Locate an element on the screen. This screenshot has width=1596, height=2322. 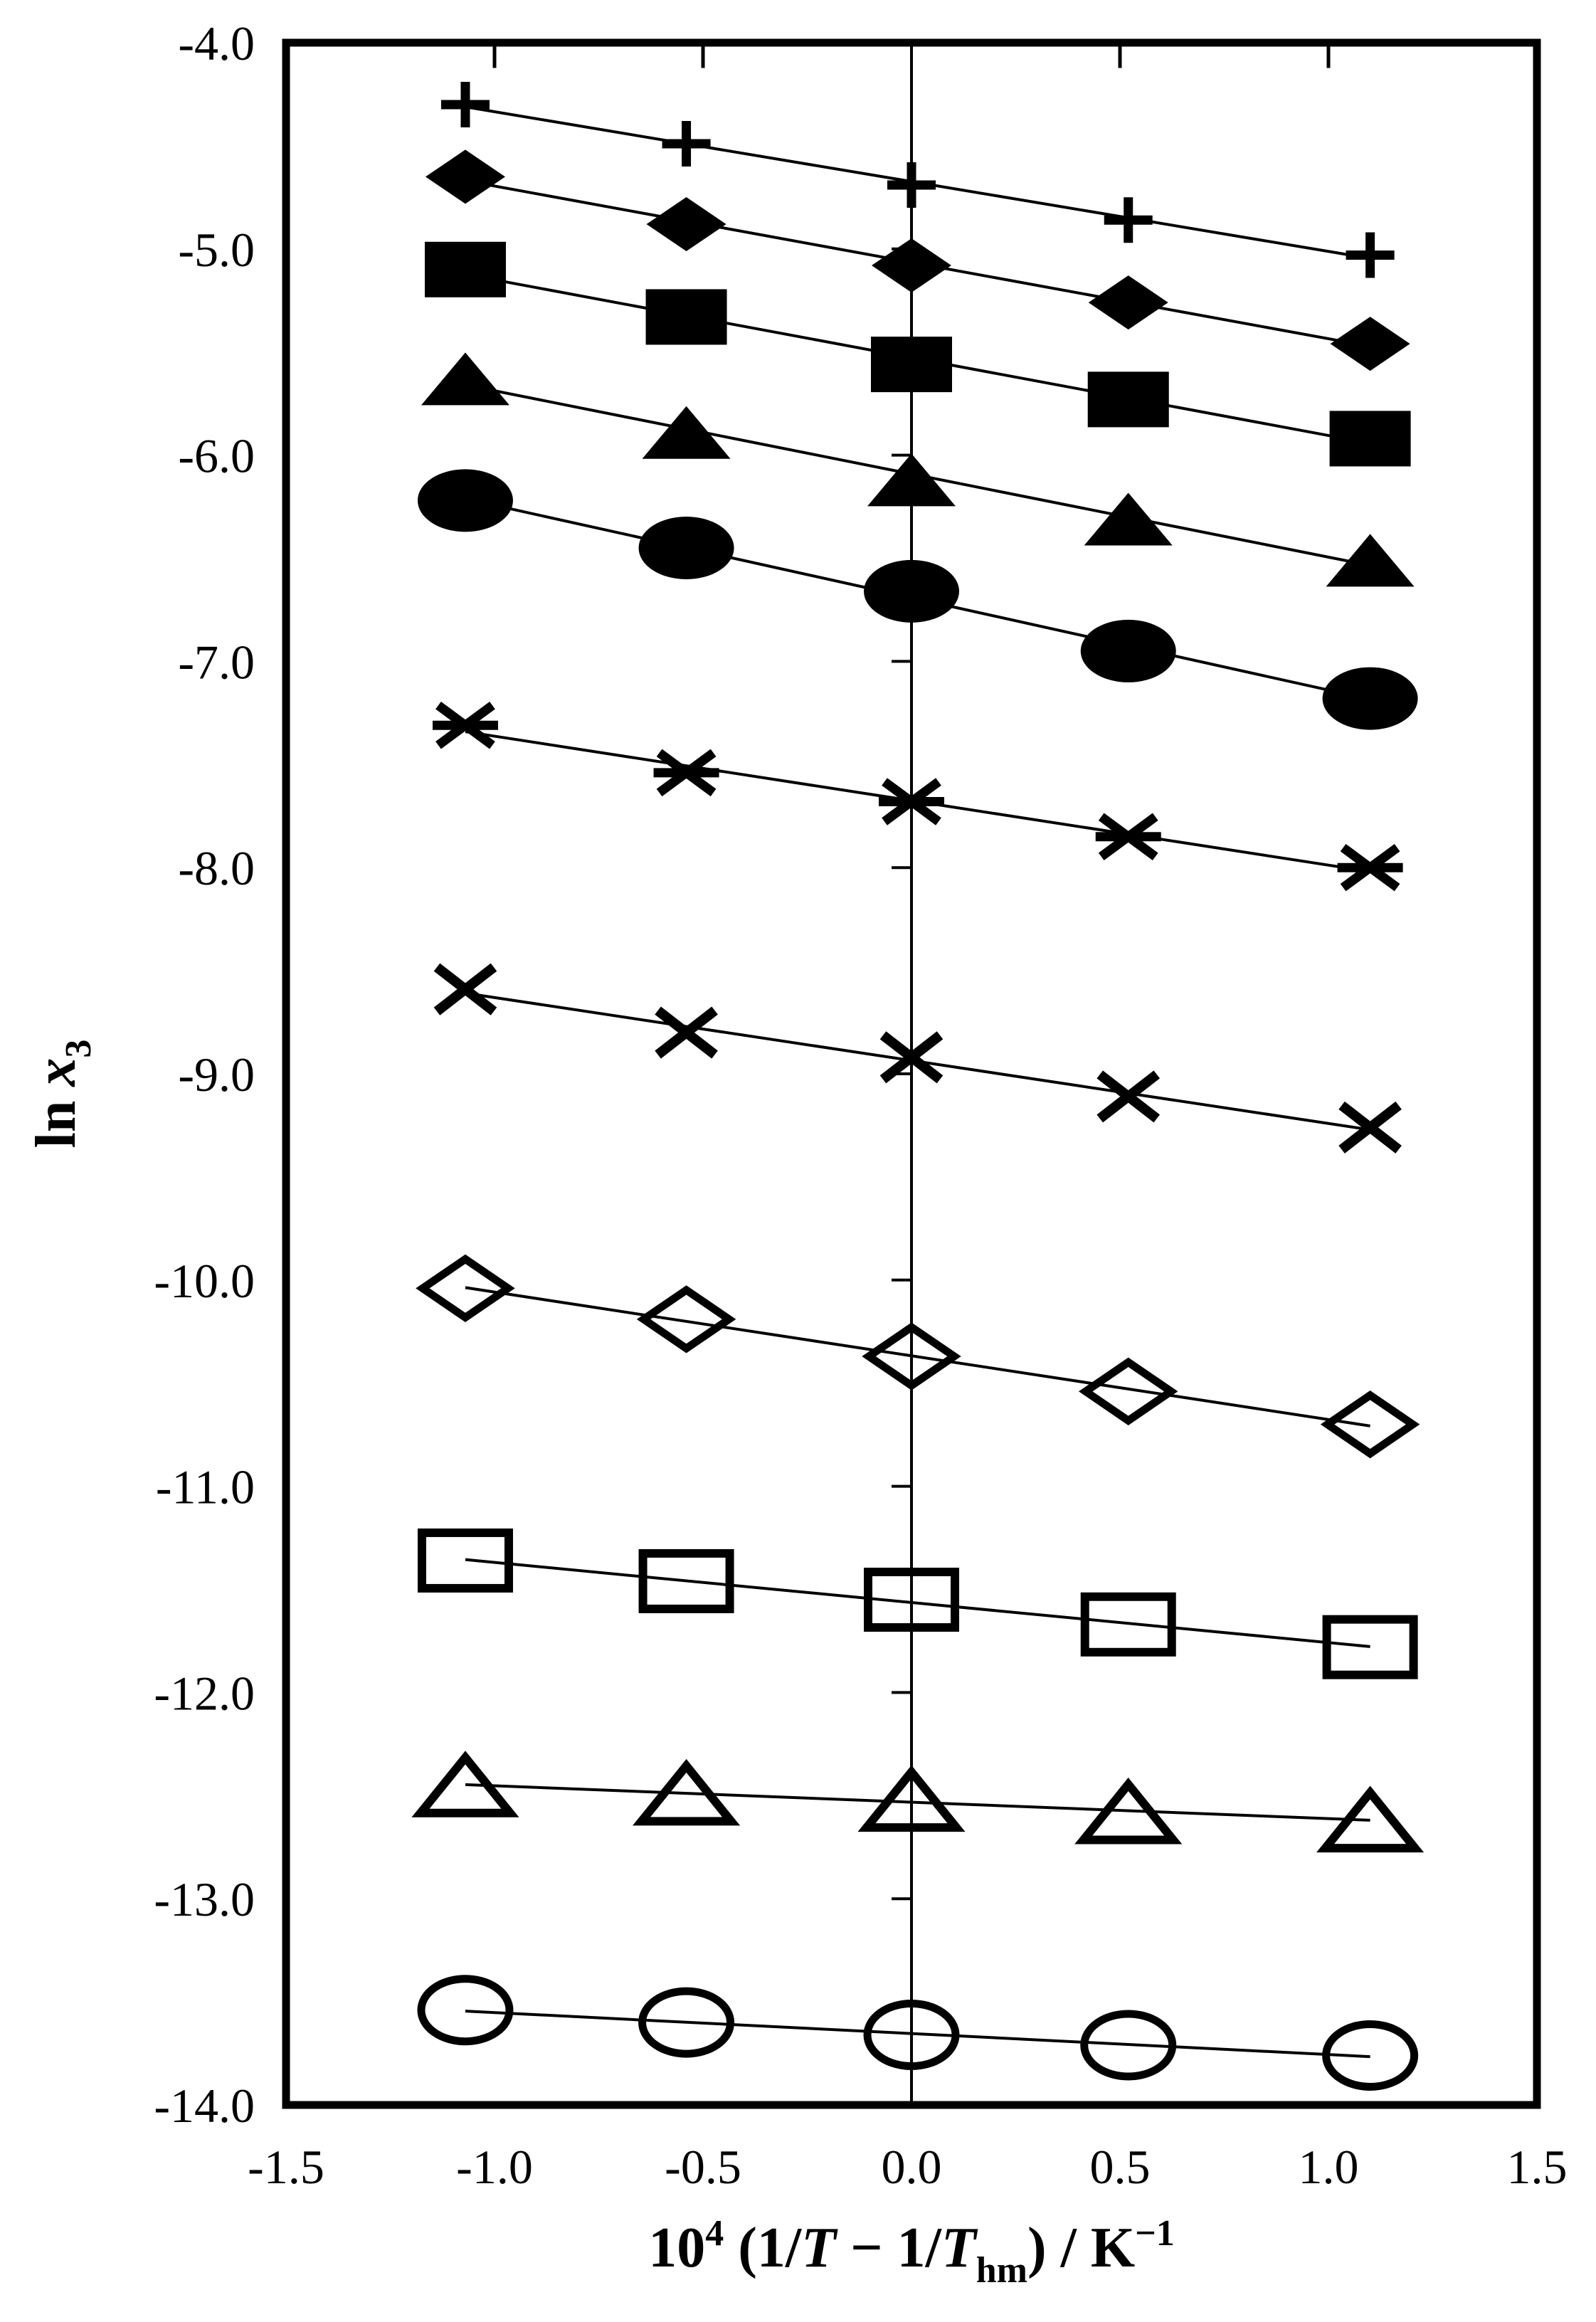
series-x-cross is located at coordinates (918, 1058).